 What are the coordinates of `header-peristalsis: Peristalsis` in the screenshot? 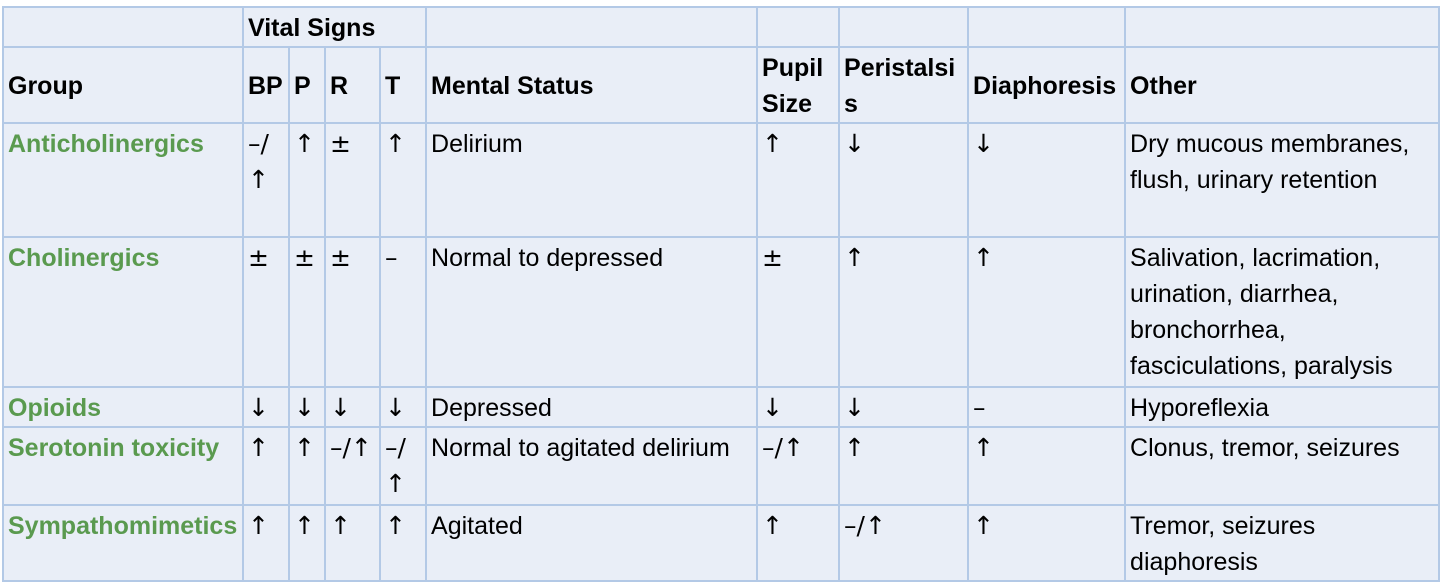 It's located at (904, 85).